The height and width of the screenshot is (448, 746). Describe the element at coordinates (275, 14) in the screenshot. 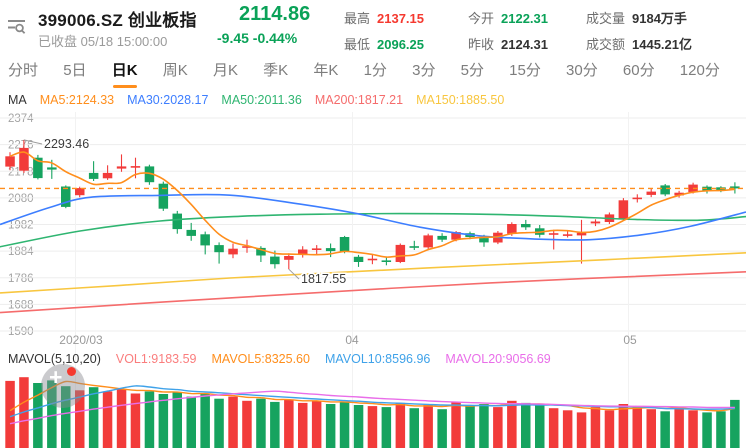

I see `last-price: 2114.86` at that location.